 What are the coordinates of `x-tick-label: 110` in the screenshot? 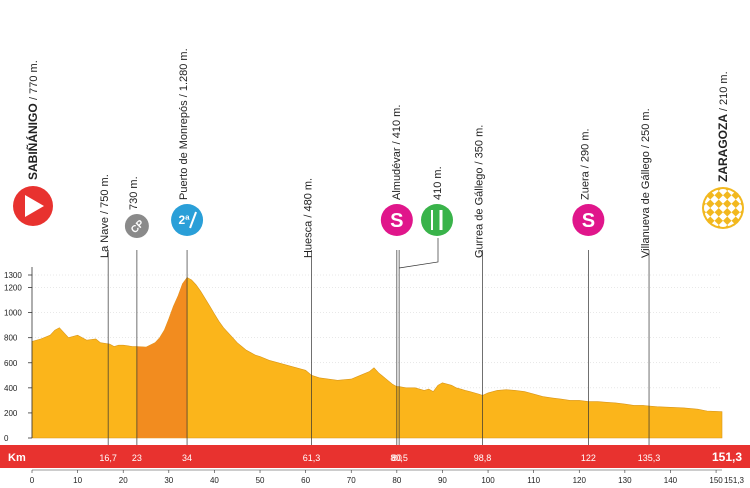 It's located at (533, 480).